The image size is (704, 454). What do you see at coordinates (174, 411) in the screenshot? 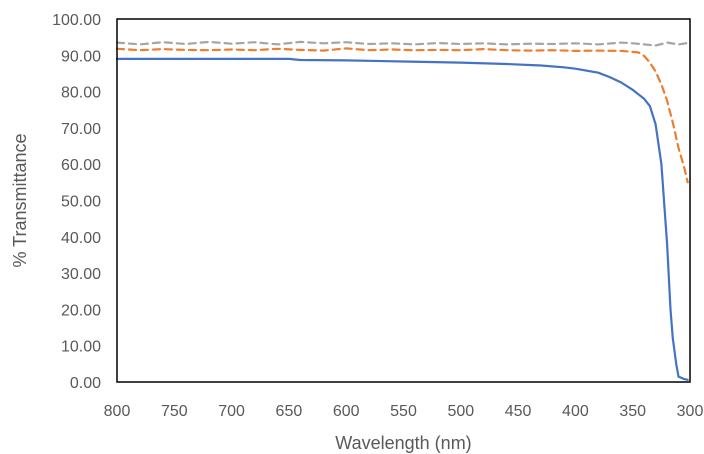
I see `x-tick-label: 750` at bounding box center [174, 411].